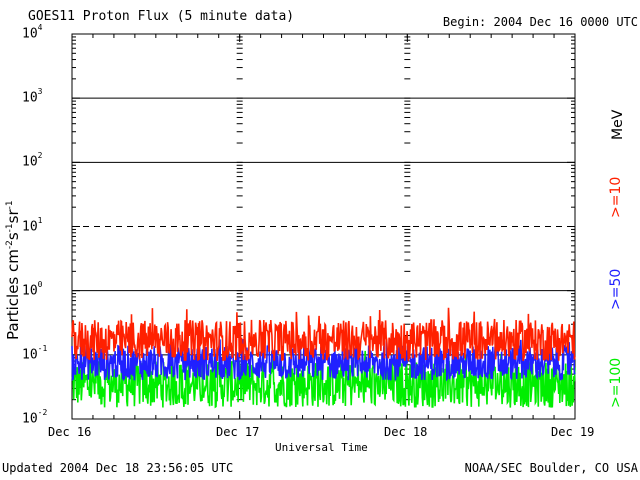 The image size is (640, 480). I want to click on begin-time: Begin: 2004 Dec 16 0000 UTC, so click(540, 22).